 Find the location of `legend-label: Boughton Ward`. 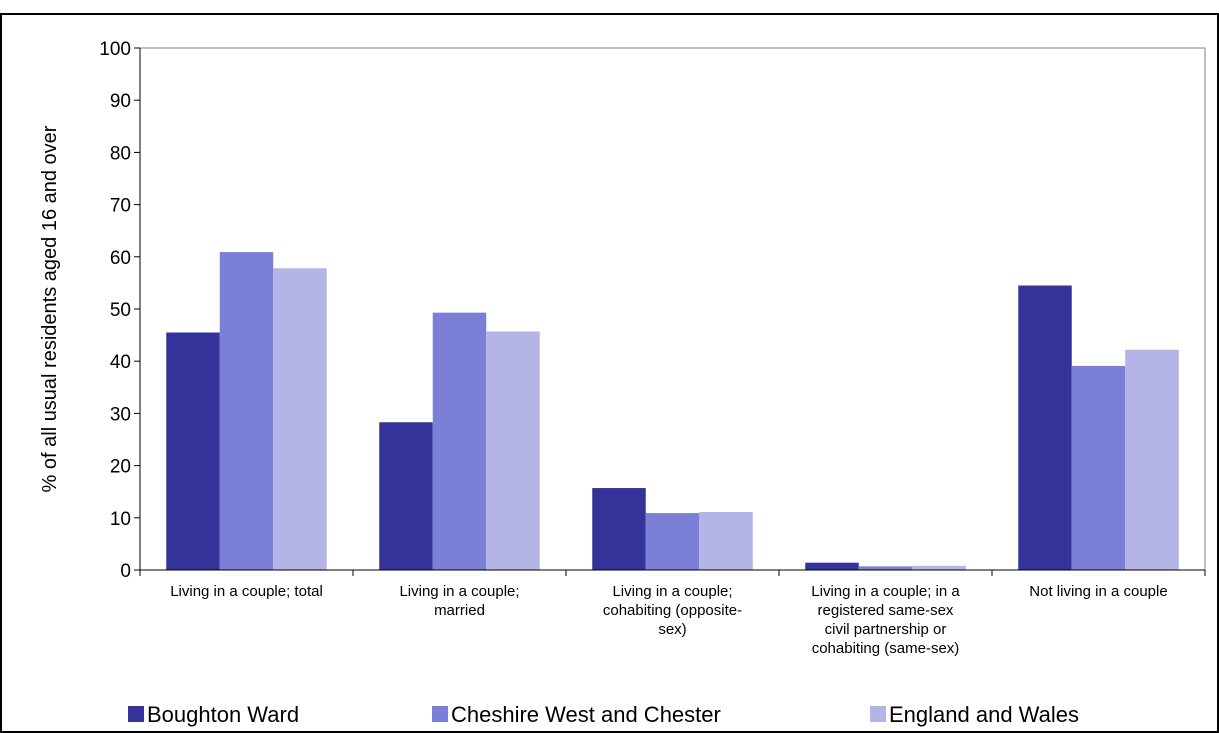

legend-label: Boughton Ward is located at coordinates (223, 714).